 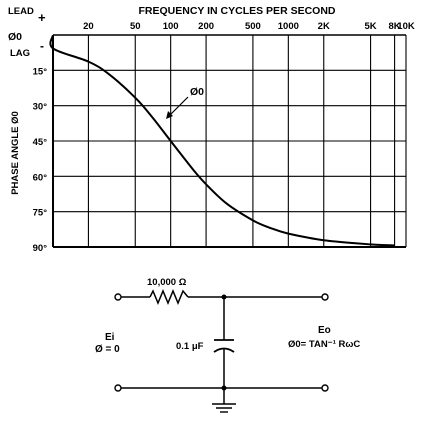 I want to click on output-terminal-bottom, so click(x=325, y=388).